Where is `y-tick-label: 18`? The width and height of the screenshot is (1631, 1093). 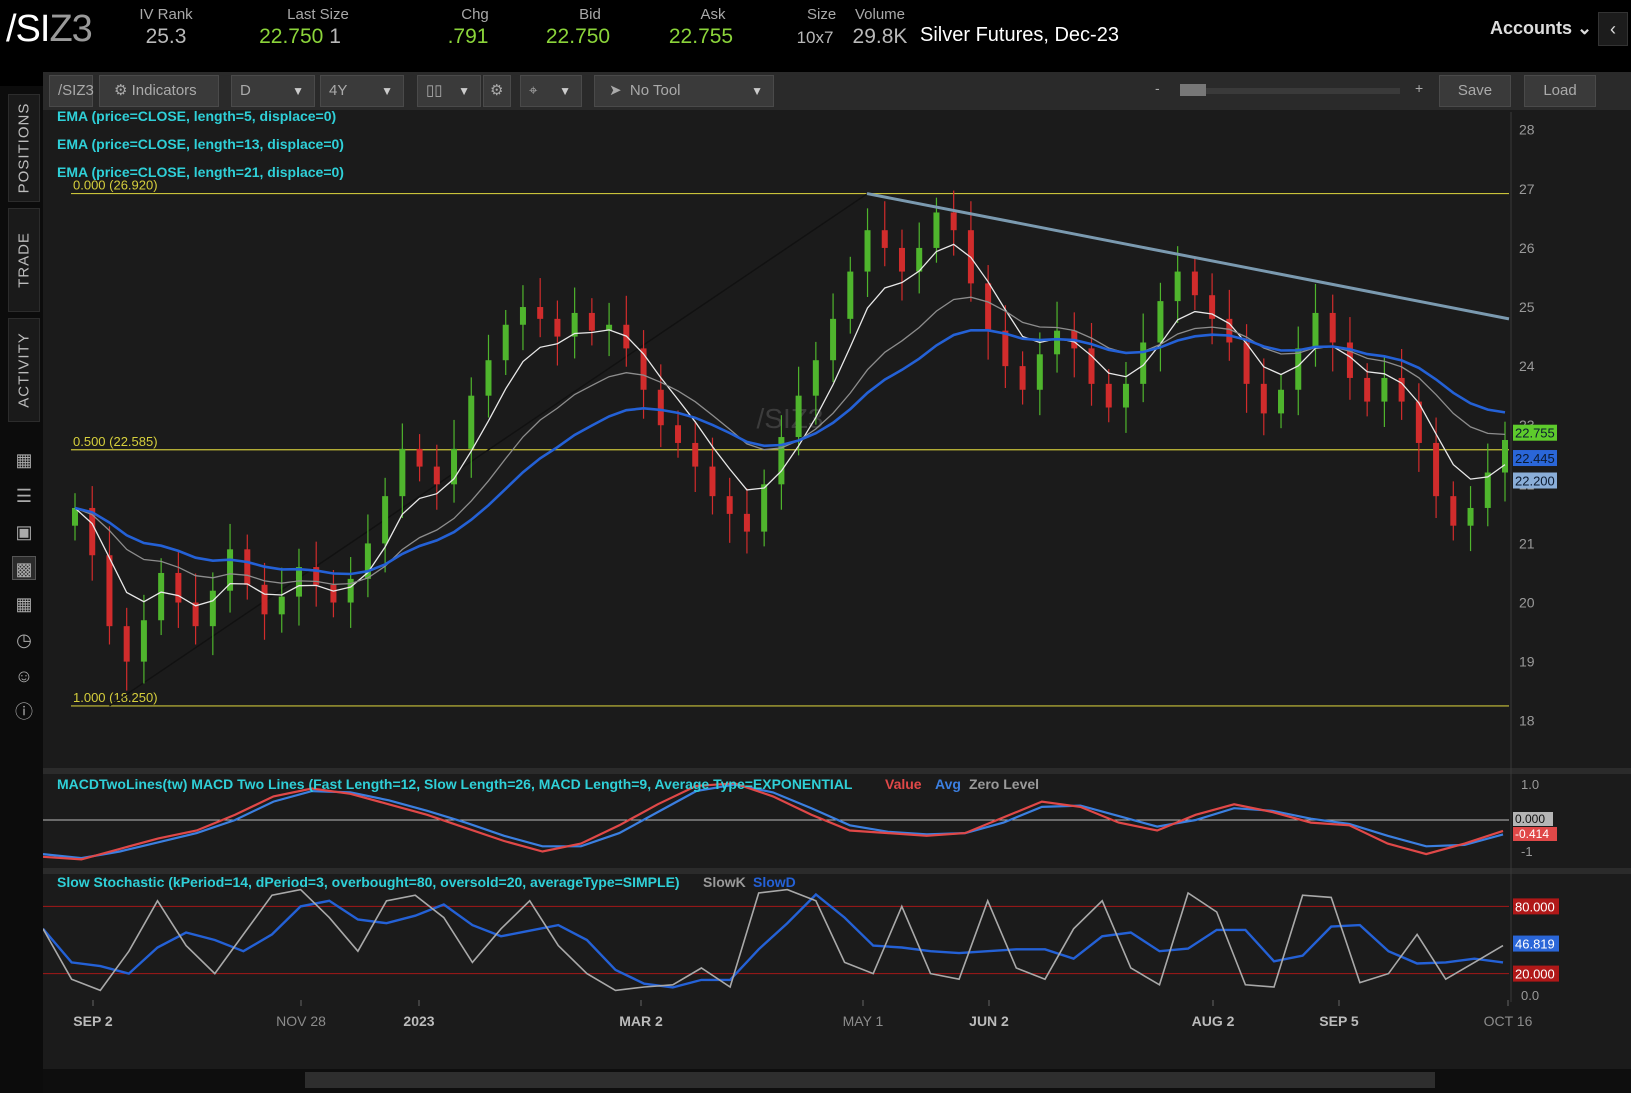 y-tick-label: 18 is located at coordinates (1527, 721).